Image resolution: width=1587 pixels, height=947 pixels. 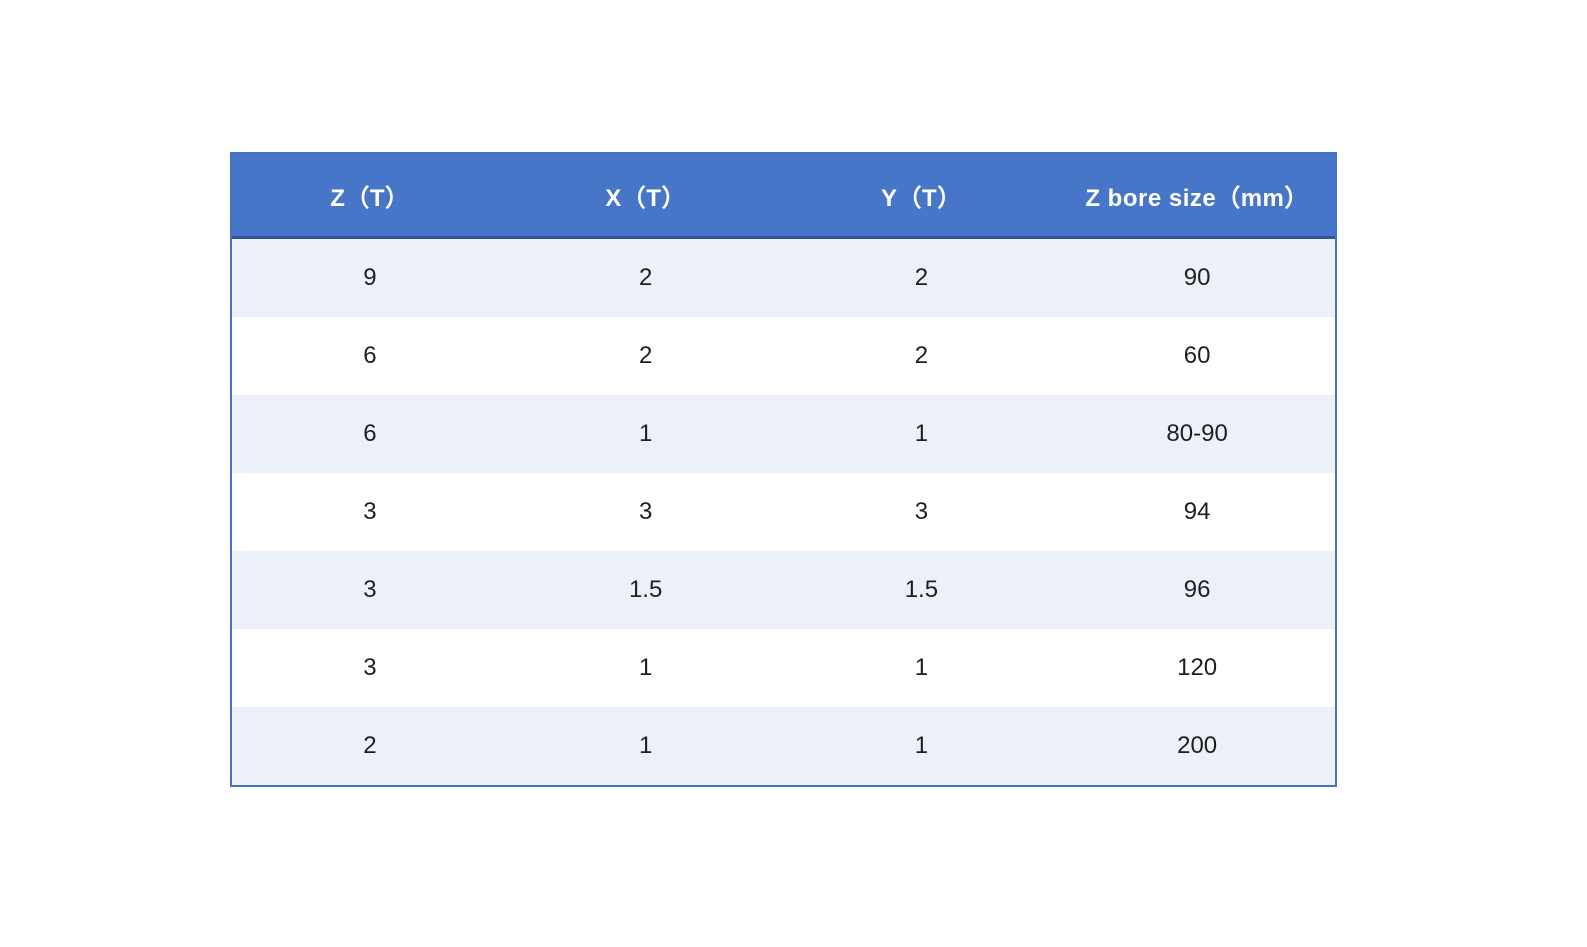 I want to click on table-row: 6 1 1 80-90, so click(x=783, y=434).